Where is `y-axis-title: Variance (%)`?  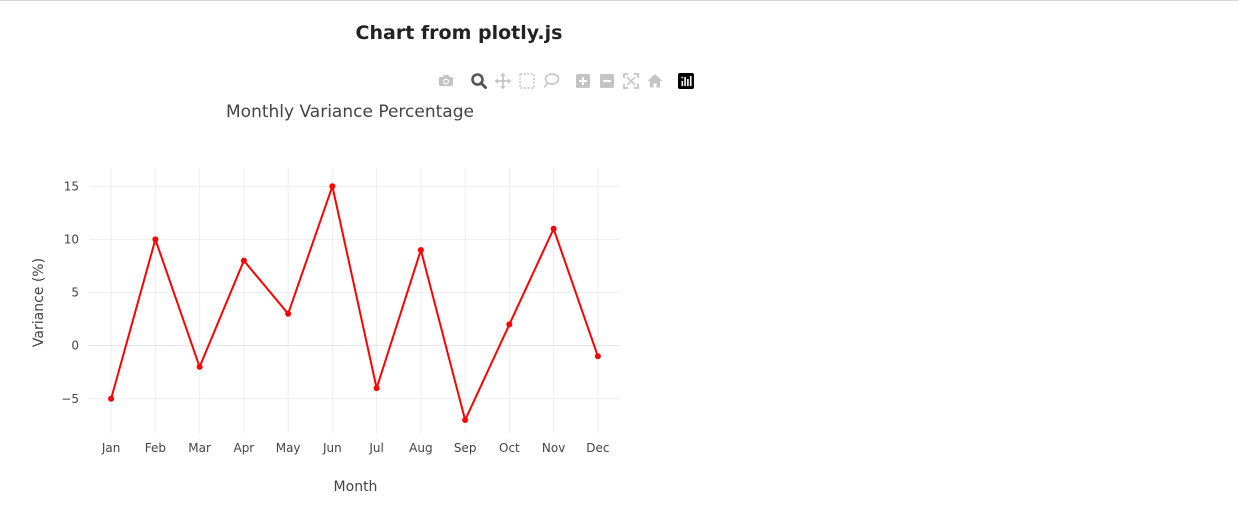 y-axis-title: Variance (%) is located at coordinates (39, 302).